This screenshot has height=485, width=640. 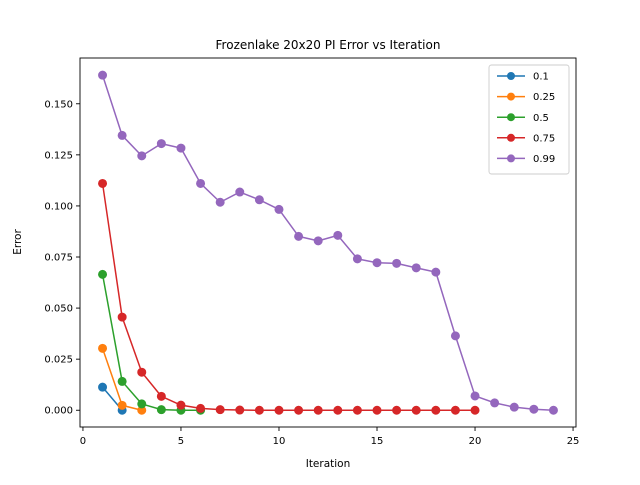 I want to click on legend: 0.1 0.25 0.5 0.75 0.99, so click(x=529, y=119).